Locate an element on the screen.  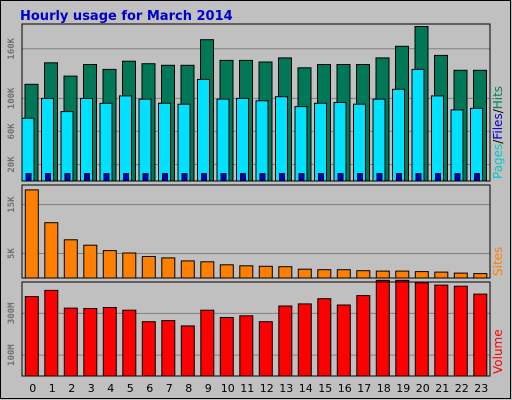
x-tick-label-23: 23 is located at coordinates (481, 388).